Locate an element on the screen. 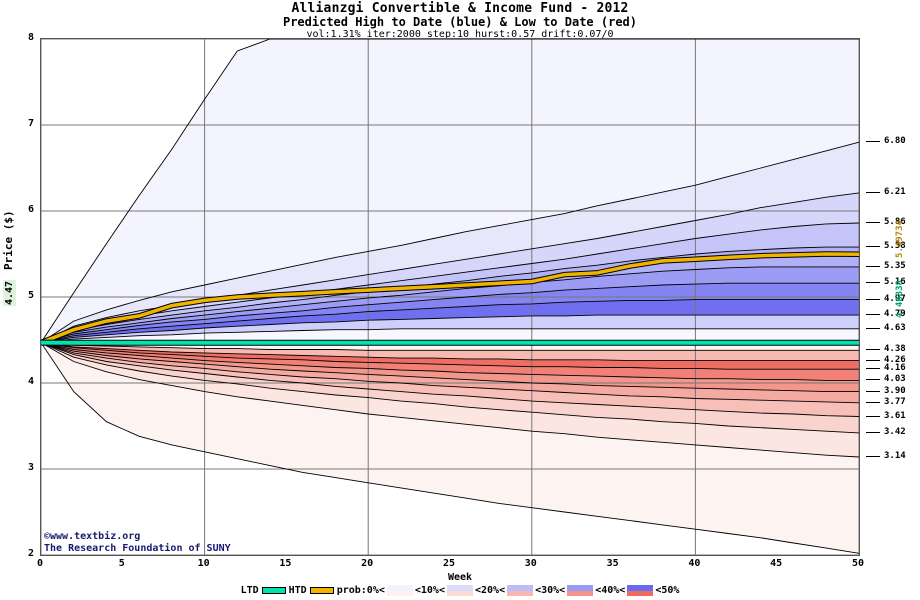 The image size is (920, 600). right-label-4.03: 4.03 is located at coordinates (895, 379).